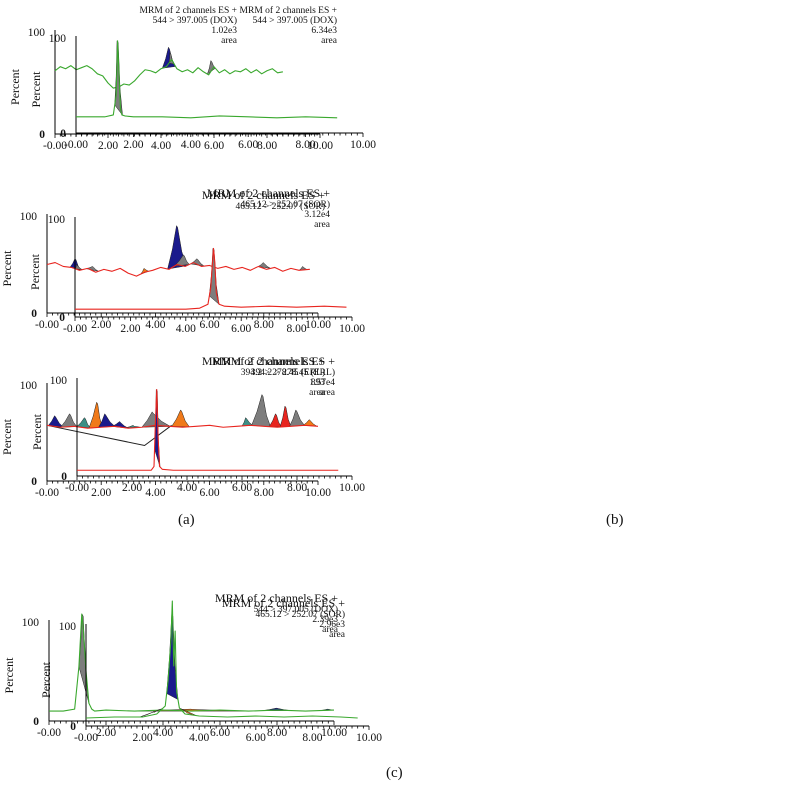 Image resolution: width=787 pixels, height=790 pixels. I want to click on header-line-2: 3.12e4, so click(317, 215).